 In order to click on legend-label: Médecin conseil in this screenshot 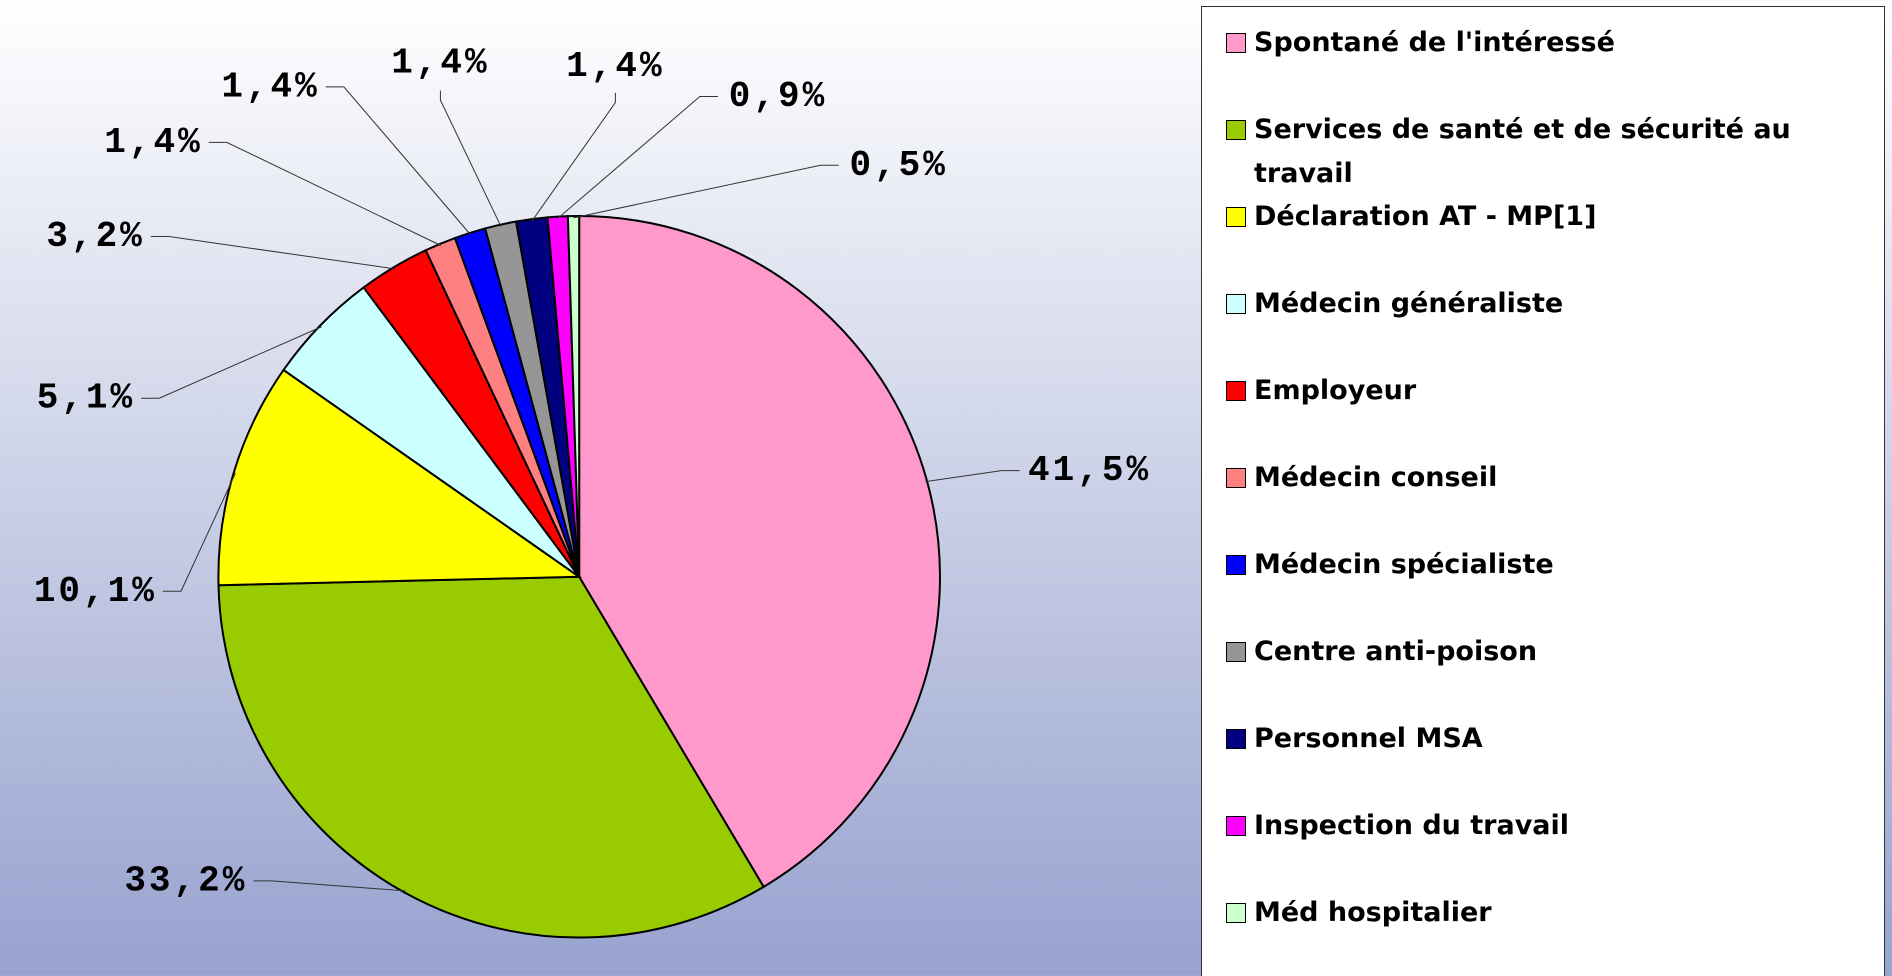, I will do `click(1376, 477)`.